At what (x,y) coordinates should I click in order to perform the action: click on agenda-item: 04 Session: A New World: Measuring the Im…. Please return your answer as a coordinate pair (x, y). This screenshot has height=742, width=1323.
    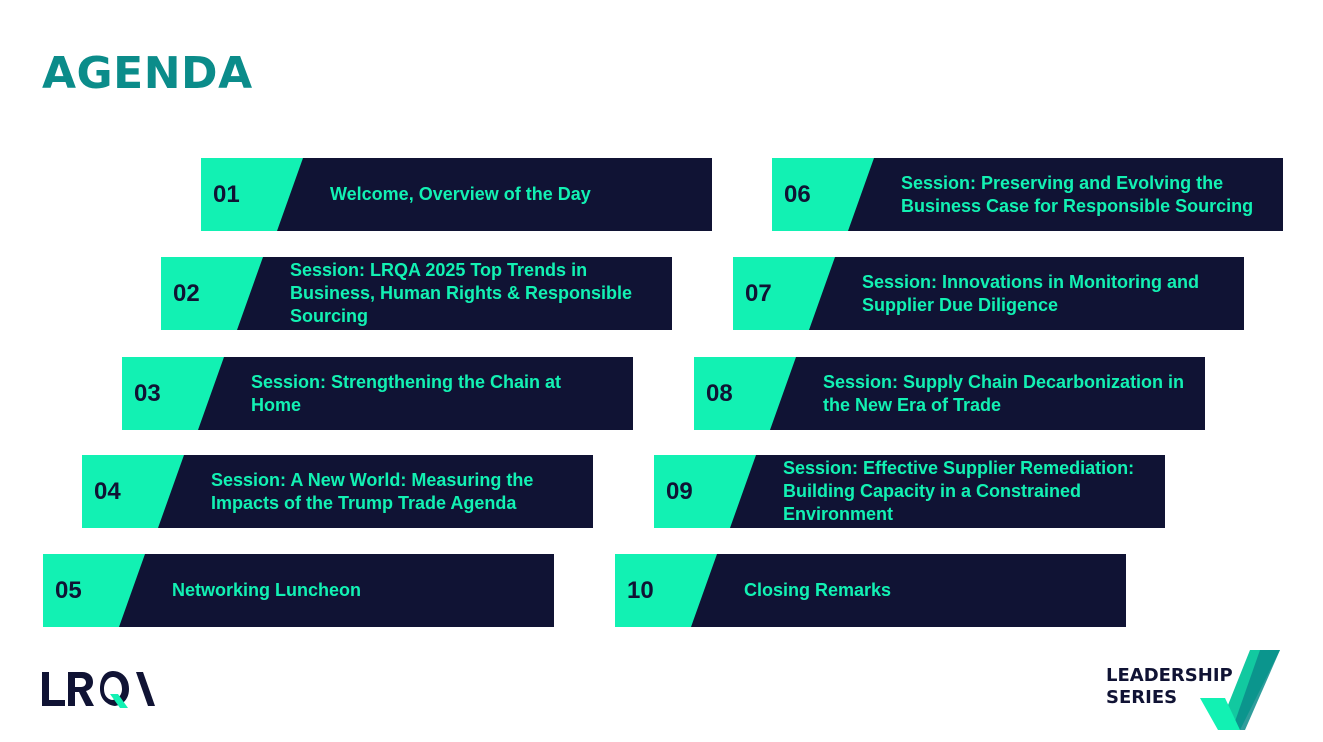
    Looking at the image, I should click on (337, 491).